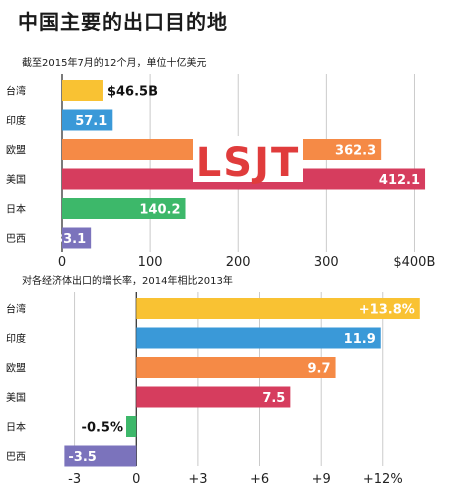  Describe the element at coordinates (414, 262) in the screenshot. I see `chart1-tick-label: $400B` at that location.